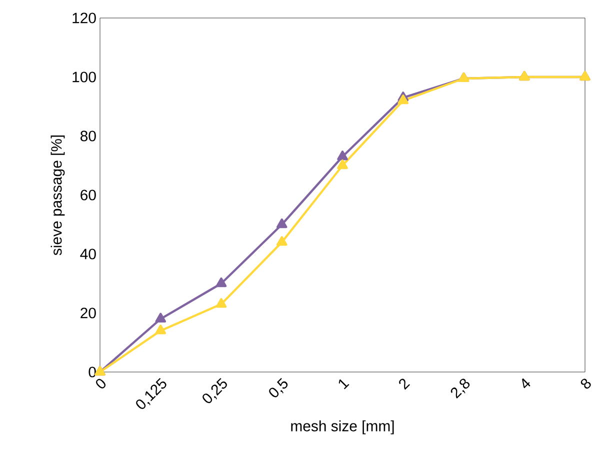 This screenshot has height=457, width=592. What do you see at coordinates (585, 383) in the screenshot?
I see `x-tick-label: 8` at bounding box center [585, 383].